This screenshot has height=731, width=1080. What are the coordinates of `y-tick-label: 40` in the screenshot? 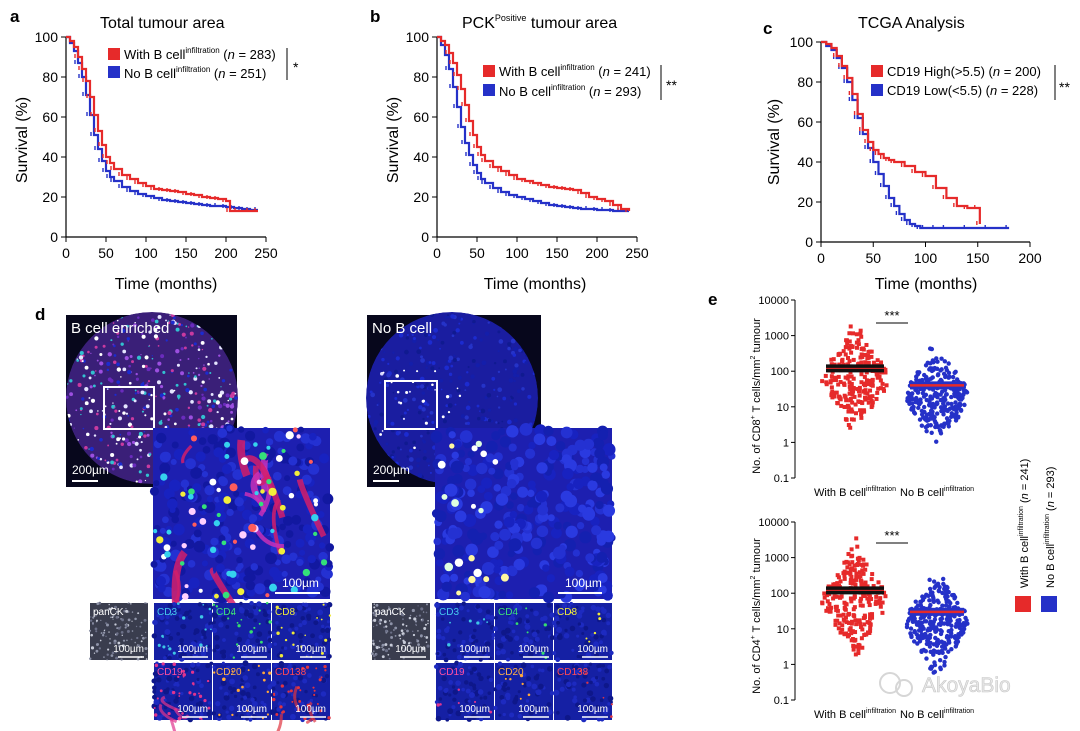 It's located at (805, 162).